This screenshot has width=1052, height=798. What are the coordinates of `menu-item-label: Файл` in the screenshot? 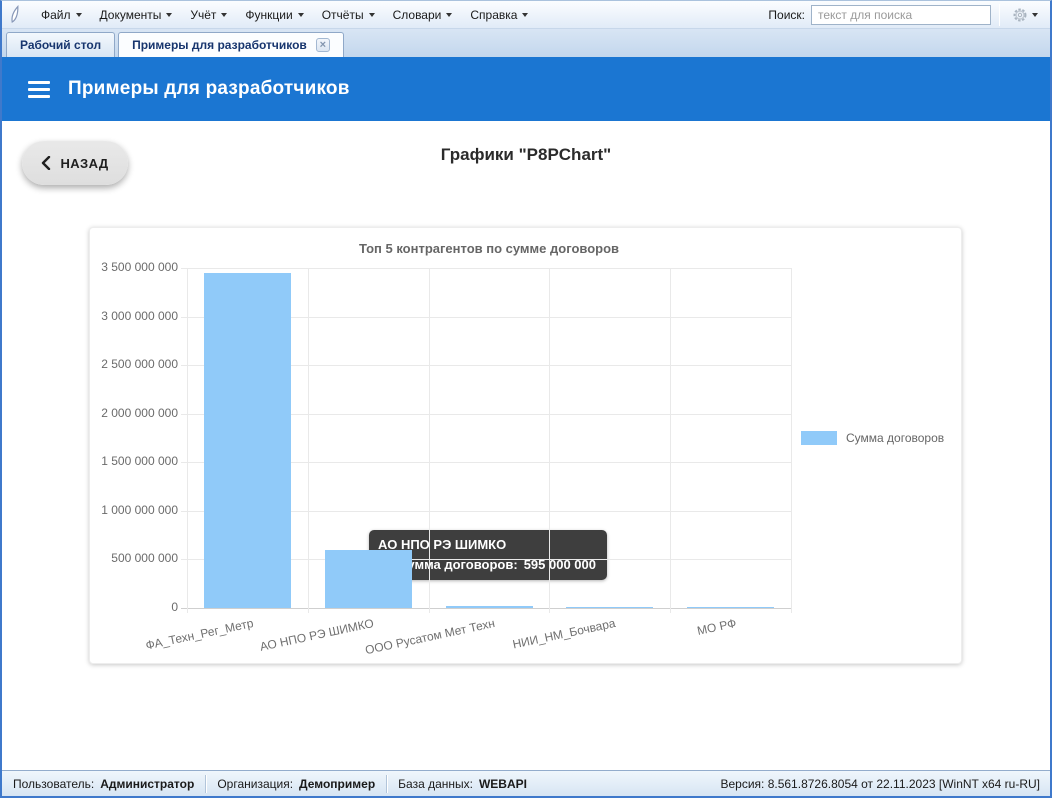 It's located at (56, 14).